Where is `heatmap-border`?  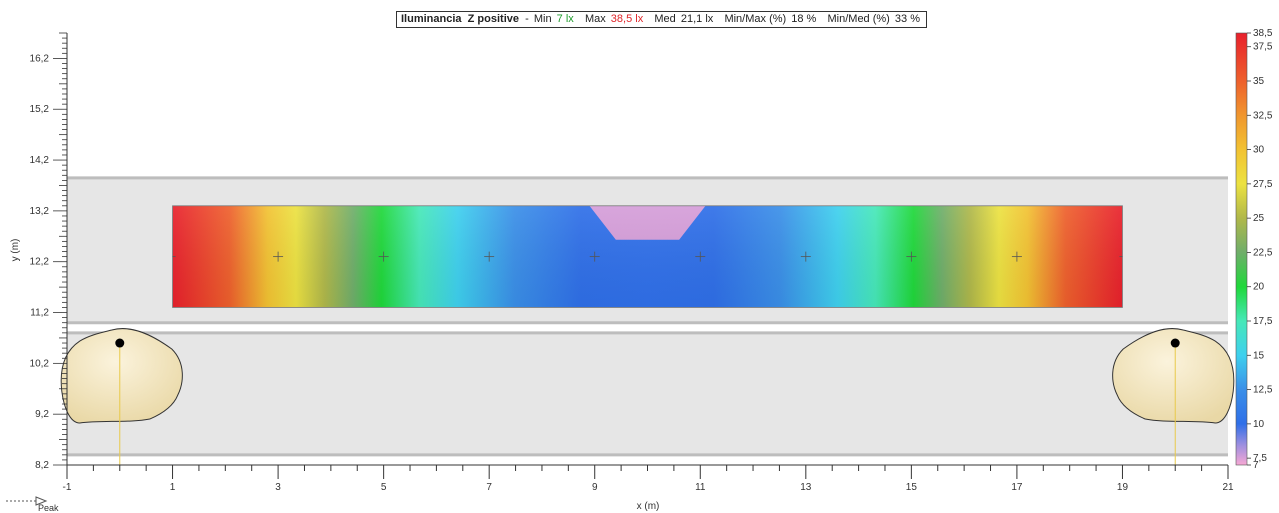
heatmap-border is located at coordinates (647, 256).